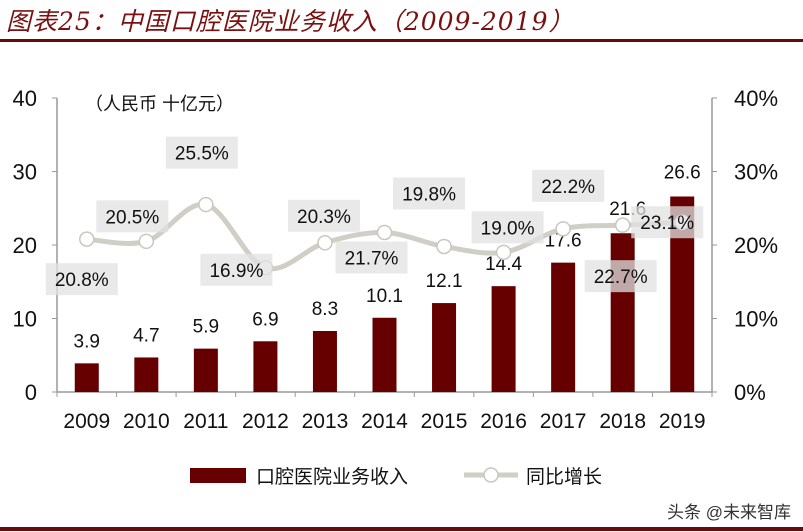  Describe the element at coordinates (384, 296) in the screenshot. I see `bar-value-label: 10.1` at that location.